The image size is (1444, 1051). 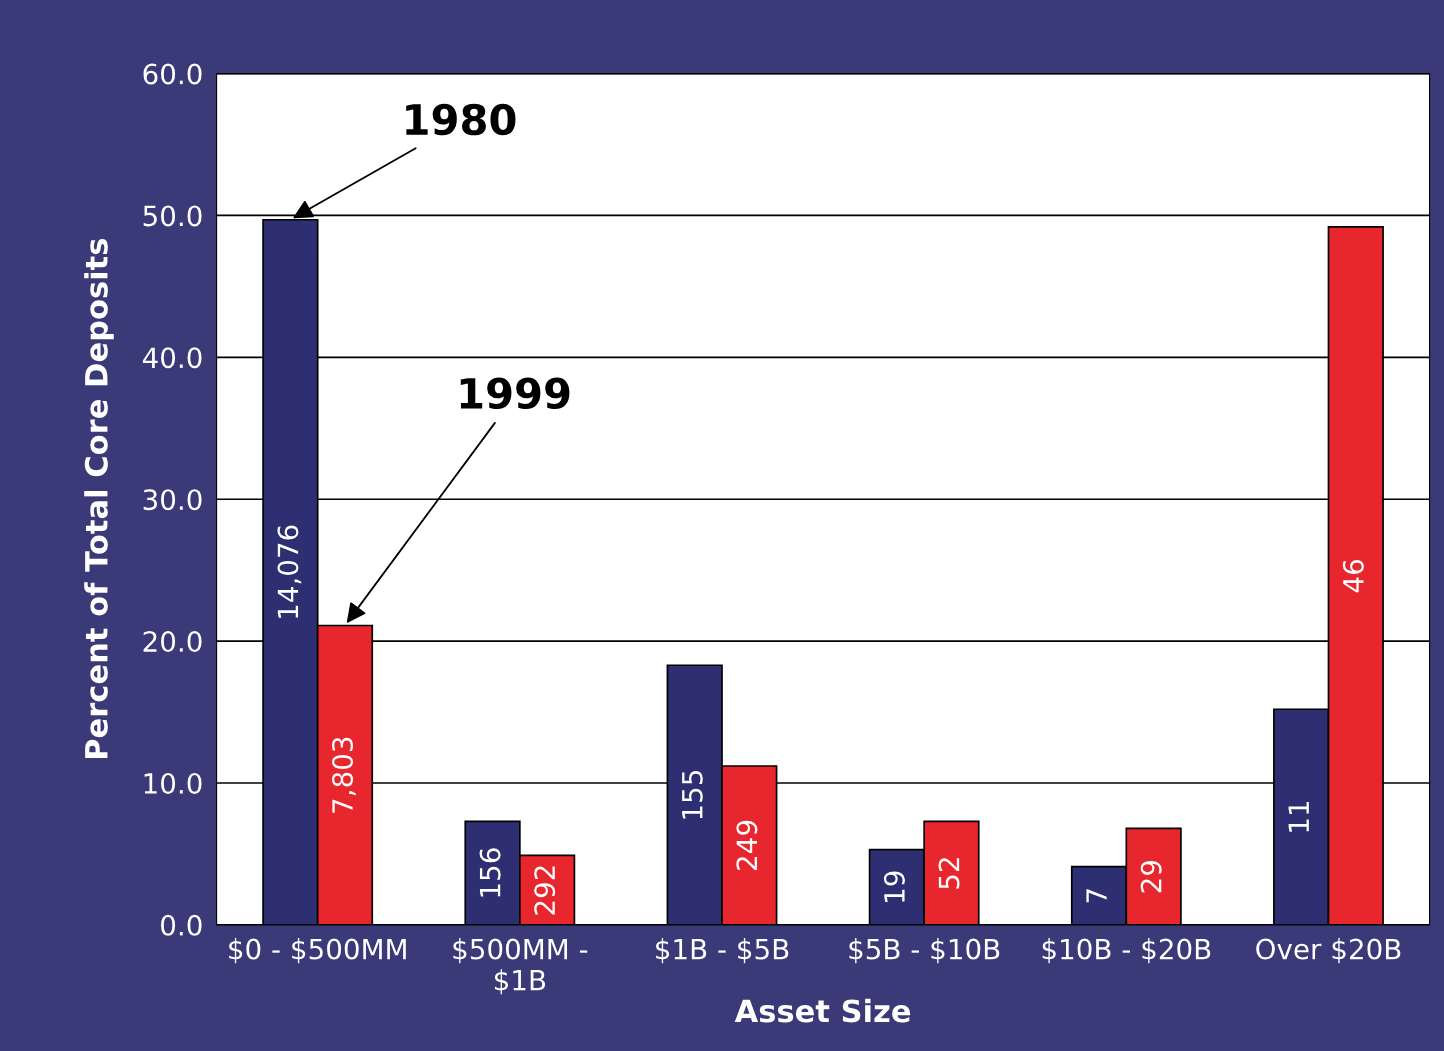 What do you see at coordinates (172, 216) in the screenshot?
I see `y-tick-label: 50.0` at bounding box center [172, 216].